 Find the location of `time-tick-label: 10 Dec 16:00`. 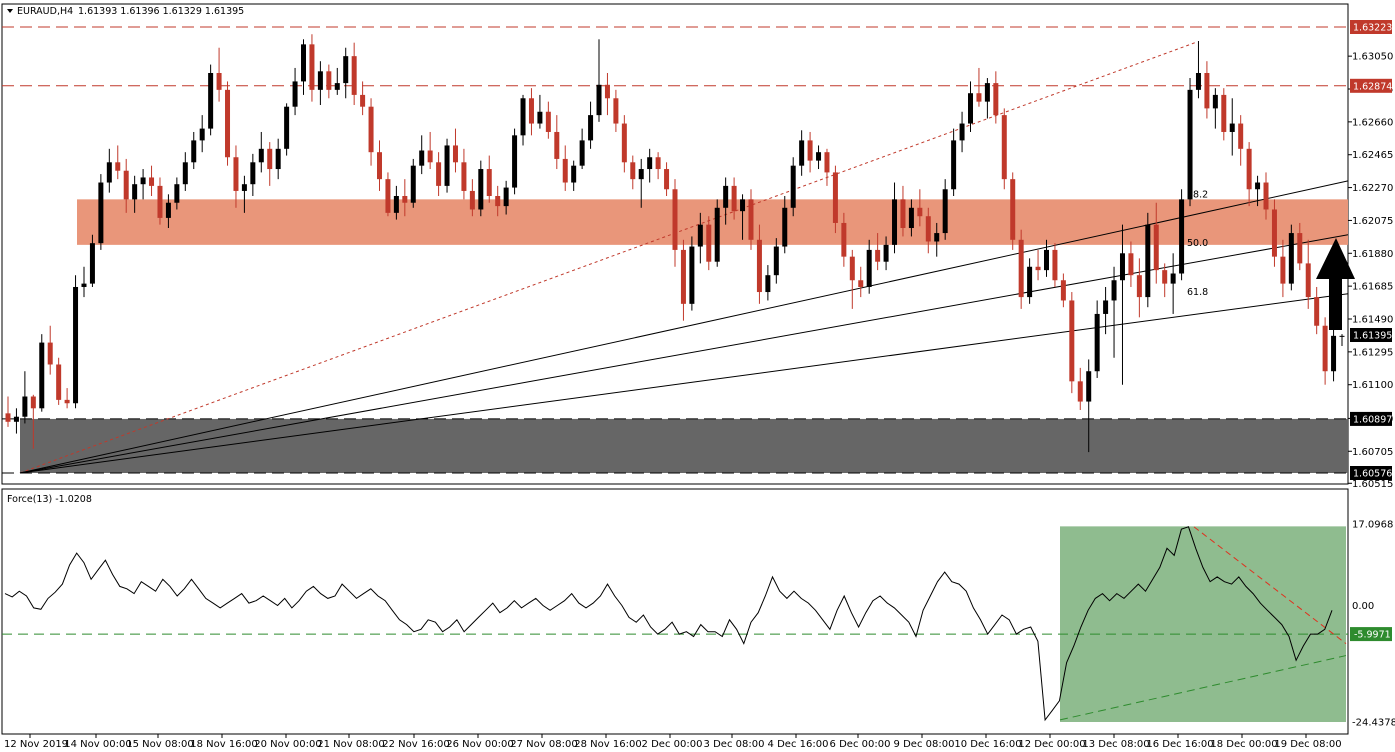

time-tick-label: 10 Dec 16:00 is located at coordinates (987, 744).